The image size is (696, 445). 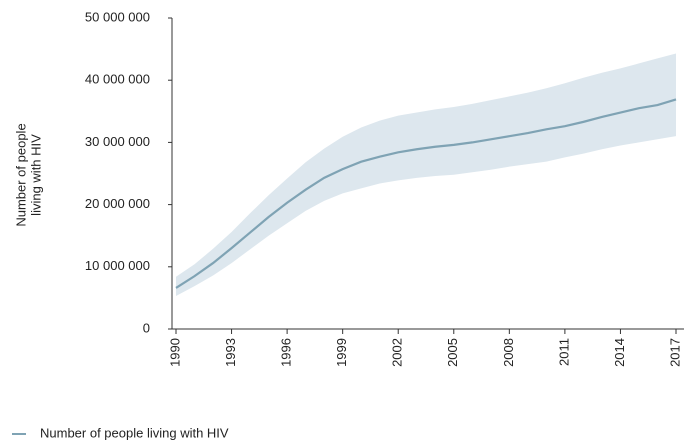 What do you see at coordinates (117, 141) in the screenshot?
I see `y-tick-label: 30 000 000` at bounding box center [117, 141].